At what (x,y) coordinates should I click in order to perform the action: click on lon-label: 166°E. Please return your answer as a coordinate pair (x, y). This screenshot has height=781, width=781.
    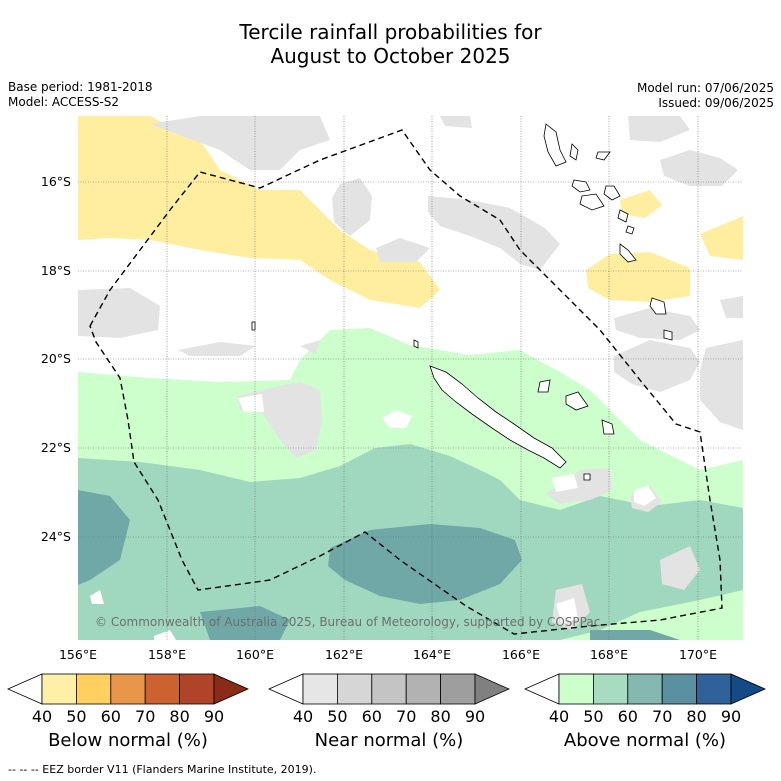
    Looking at the image, I should click on (521, 654).